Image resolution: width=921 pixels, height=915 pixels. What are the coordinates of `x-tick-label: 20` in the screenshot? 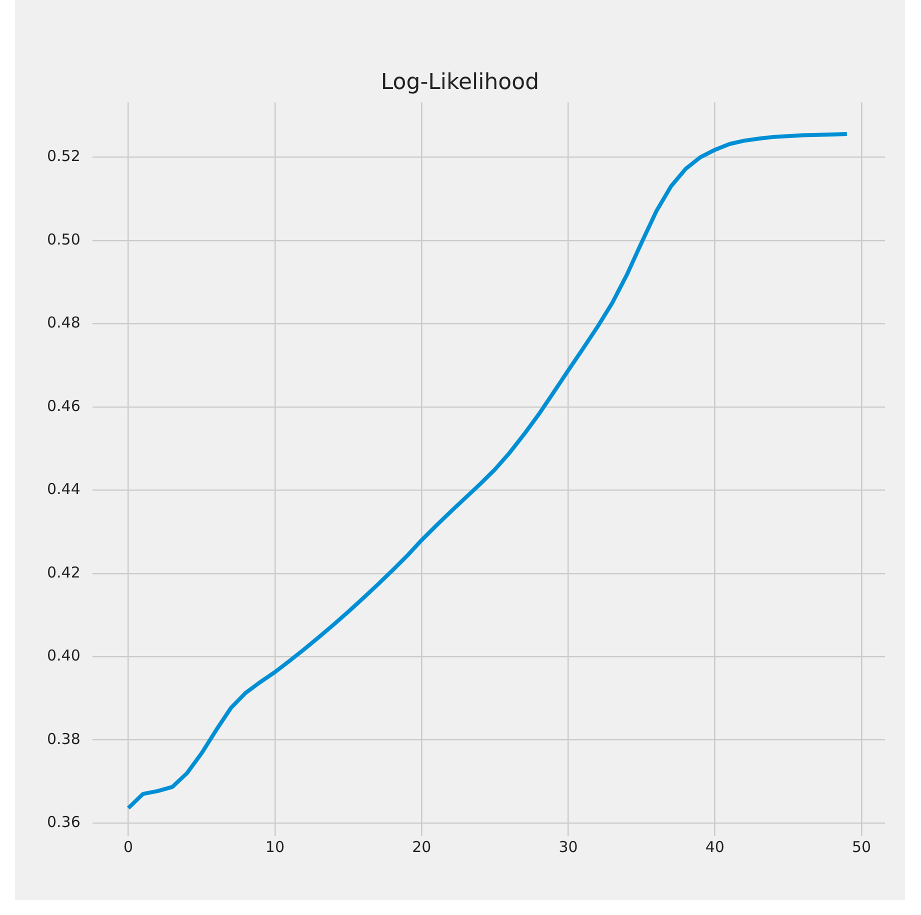 It's located at (422, 847).